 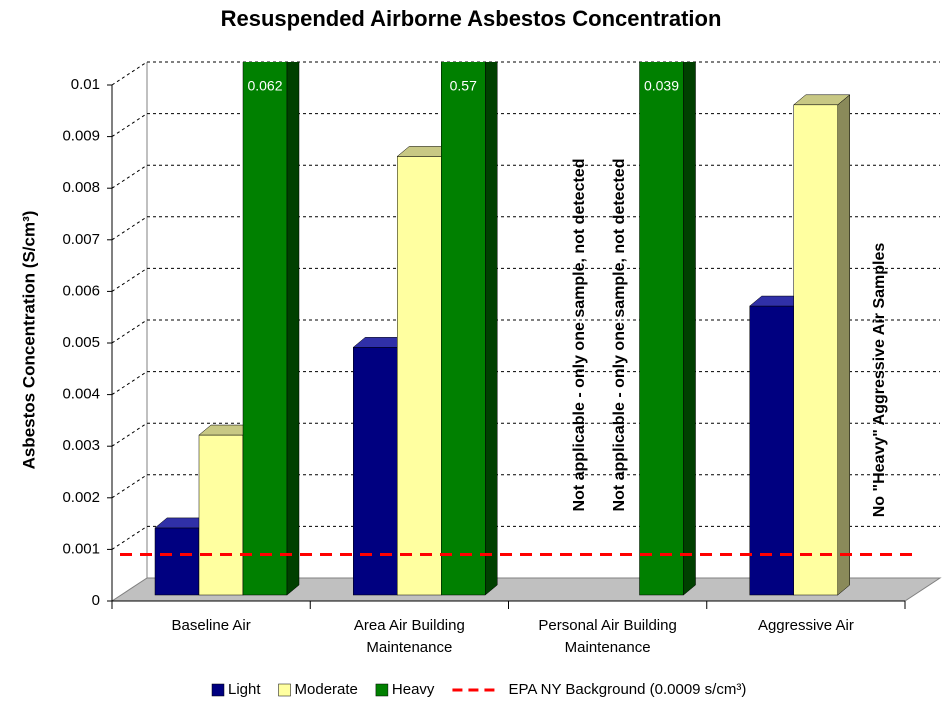 What do you see at coordinates (463, 86) in the screenshot?
I see `data-label: 0.57` at bounding box center [463, 86].